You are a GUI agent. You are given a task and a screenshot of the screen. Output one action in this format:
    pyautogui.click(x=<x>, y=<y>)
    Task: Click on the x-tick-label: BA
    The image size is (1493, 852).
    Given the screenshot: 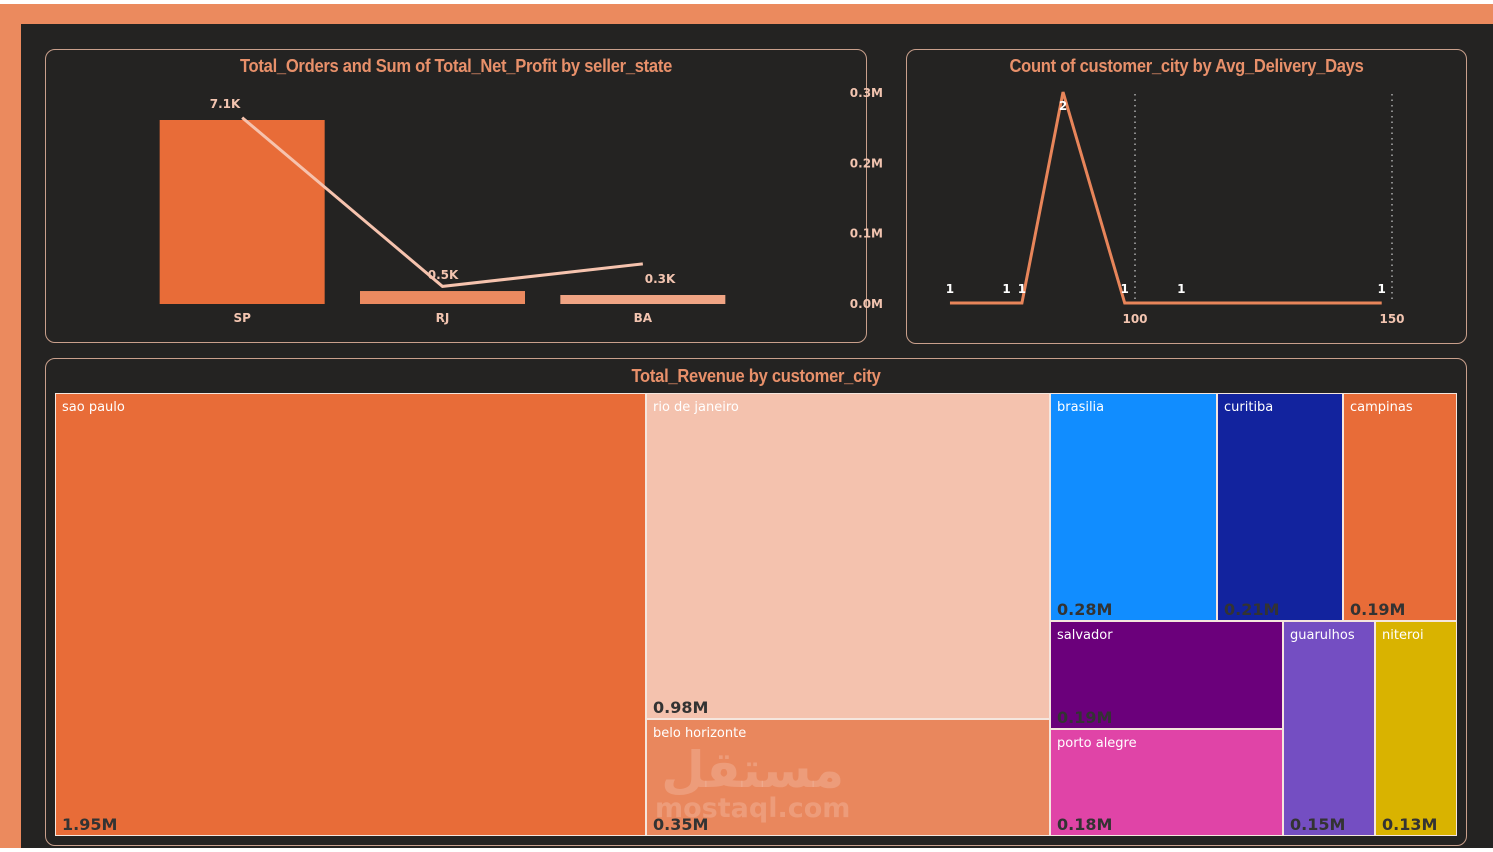 What is the action you would take?
    pyautogui.click(x=643, y=318)
    